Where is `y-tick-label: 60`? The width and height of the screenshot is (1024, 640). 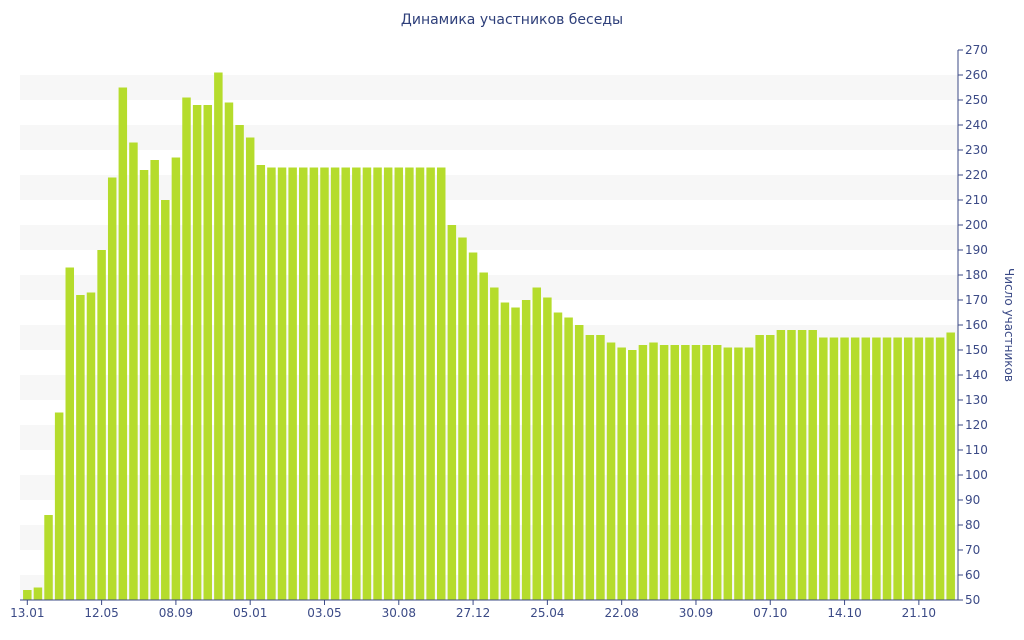
y-tick-label: 60 is located at coordinates (972, 575).